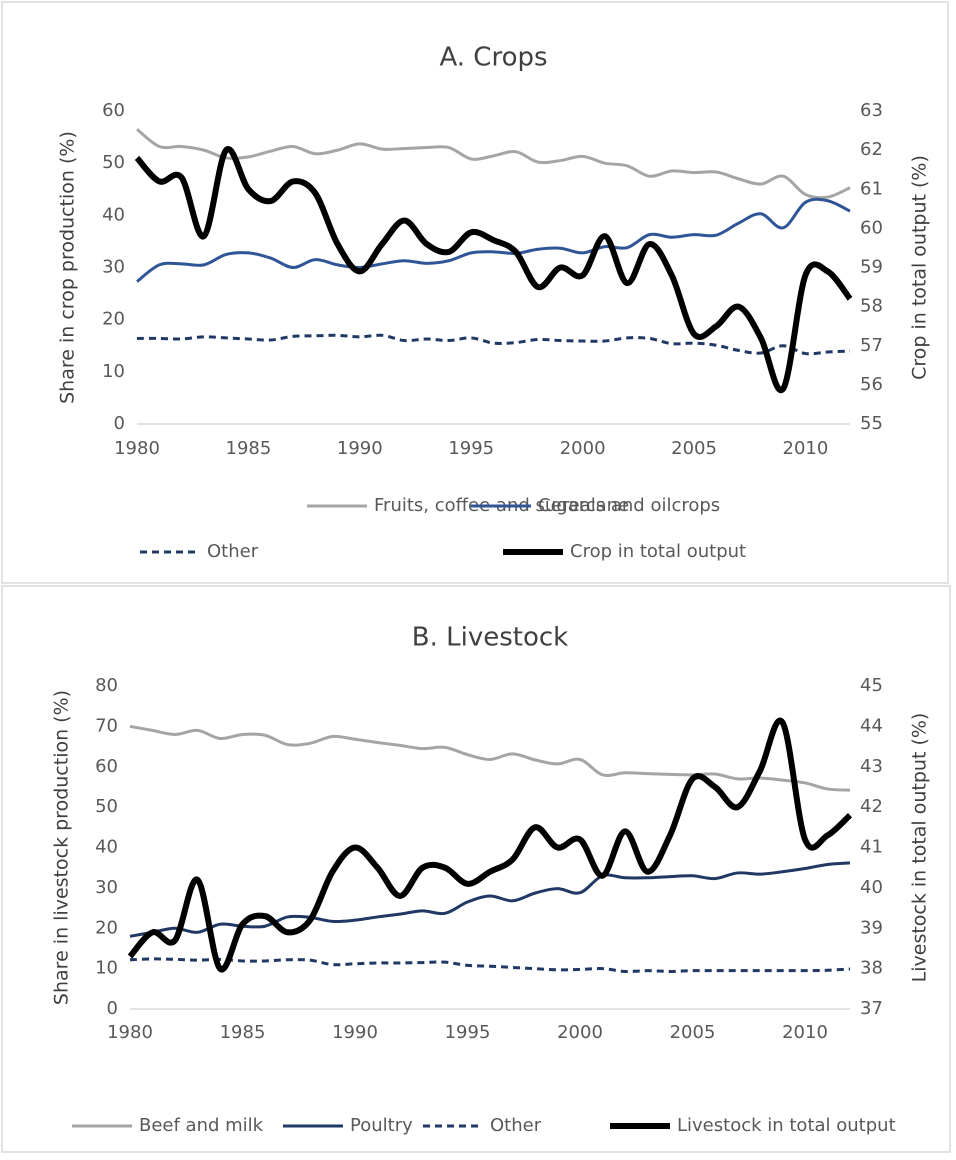 The image size is (956, 1160). I want to click on y-axis-label: Share in crop production (%), so click(68, 267).